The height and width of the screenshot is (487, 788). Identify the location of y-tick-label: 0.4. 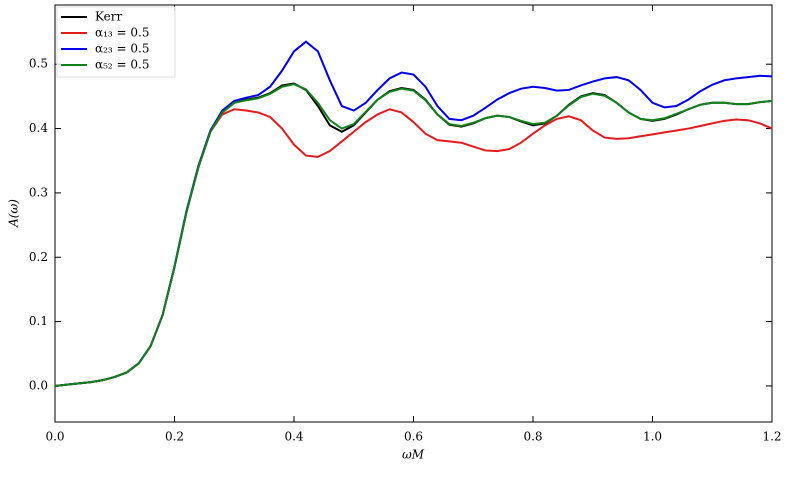
(38, 128).